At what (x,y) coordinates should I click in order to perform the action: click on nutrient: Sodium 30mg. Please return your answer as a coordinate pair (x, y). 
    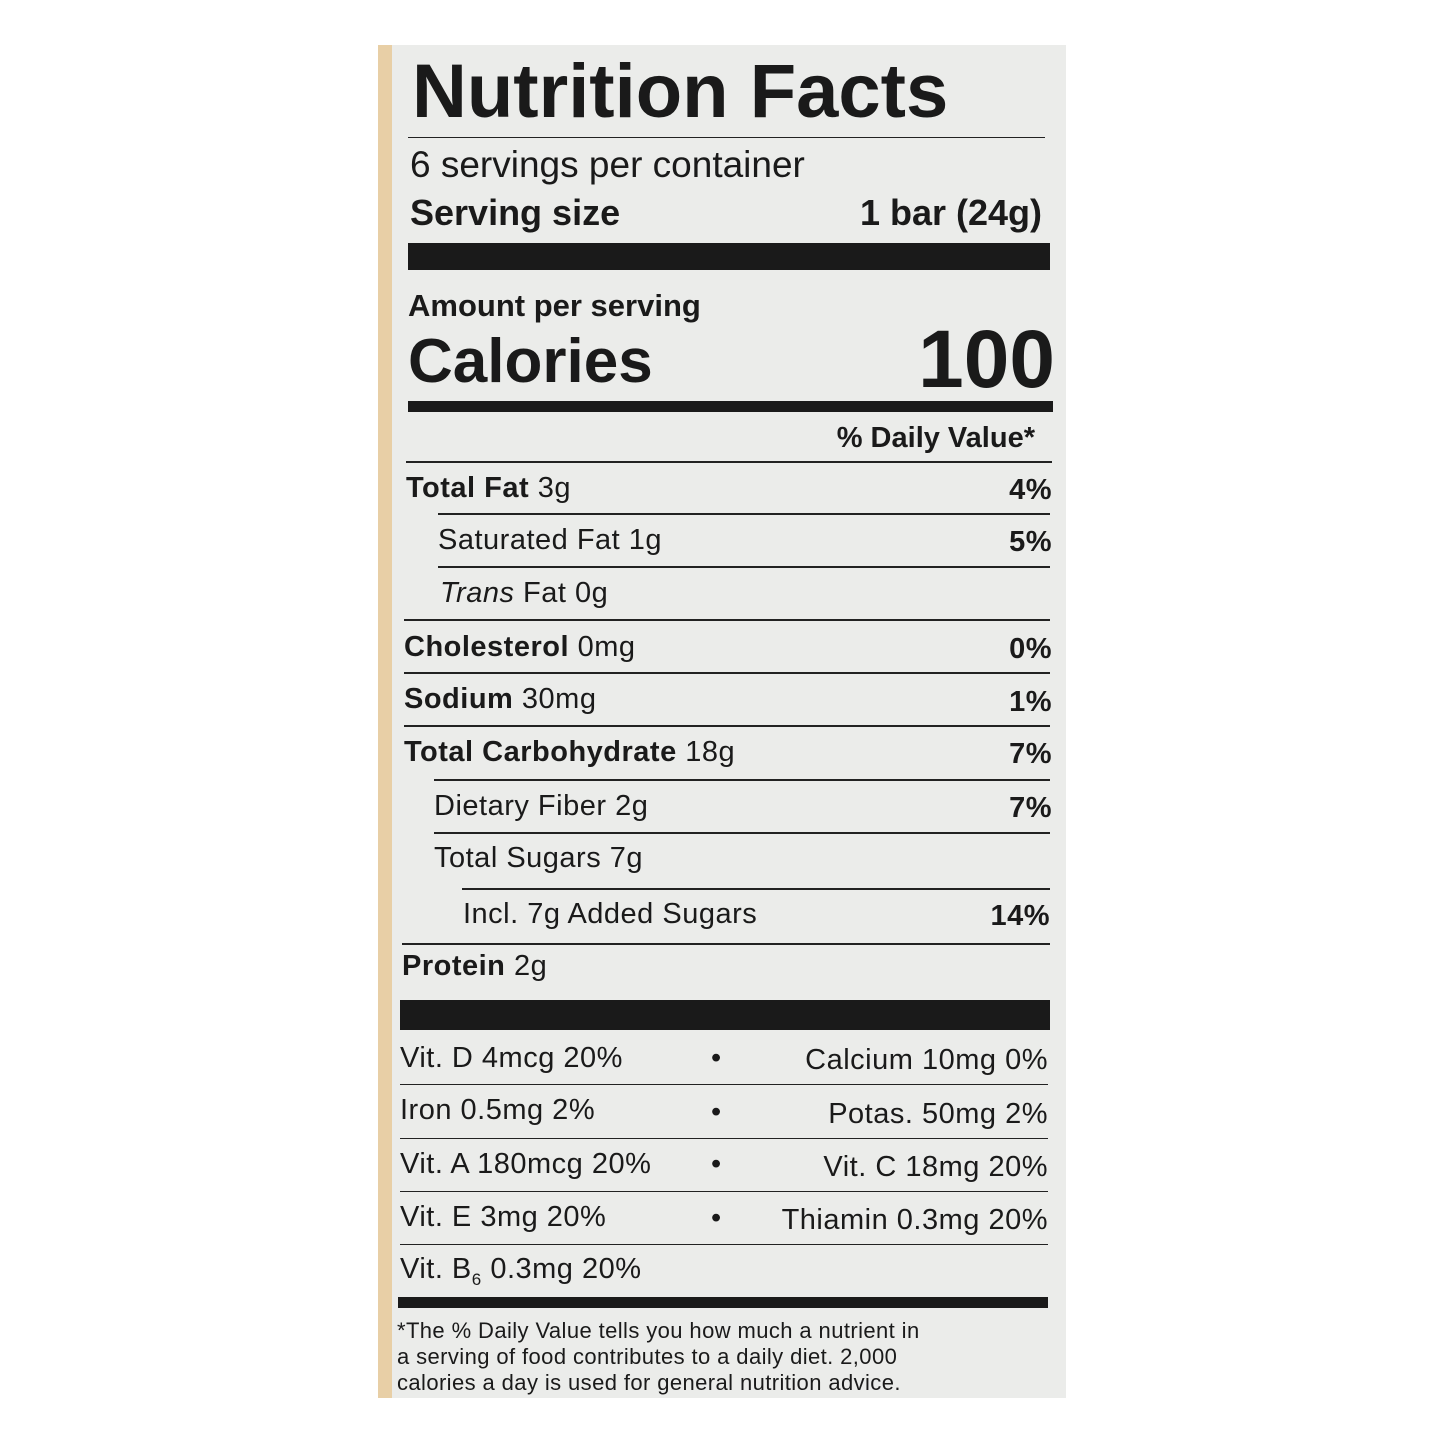
    Looking at the image, I should click on (500, 699).